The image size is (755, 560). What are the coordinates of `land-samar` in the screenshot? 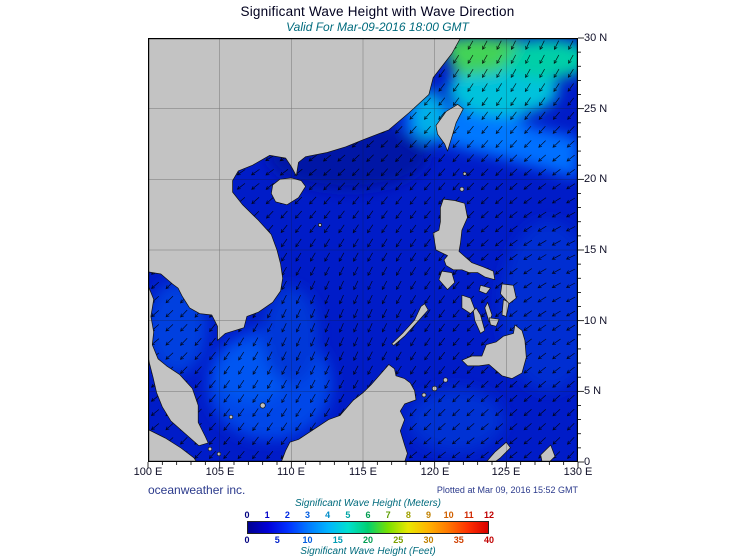 It's located at (508, 294).